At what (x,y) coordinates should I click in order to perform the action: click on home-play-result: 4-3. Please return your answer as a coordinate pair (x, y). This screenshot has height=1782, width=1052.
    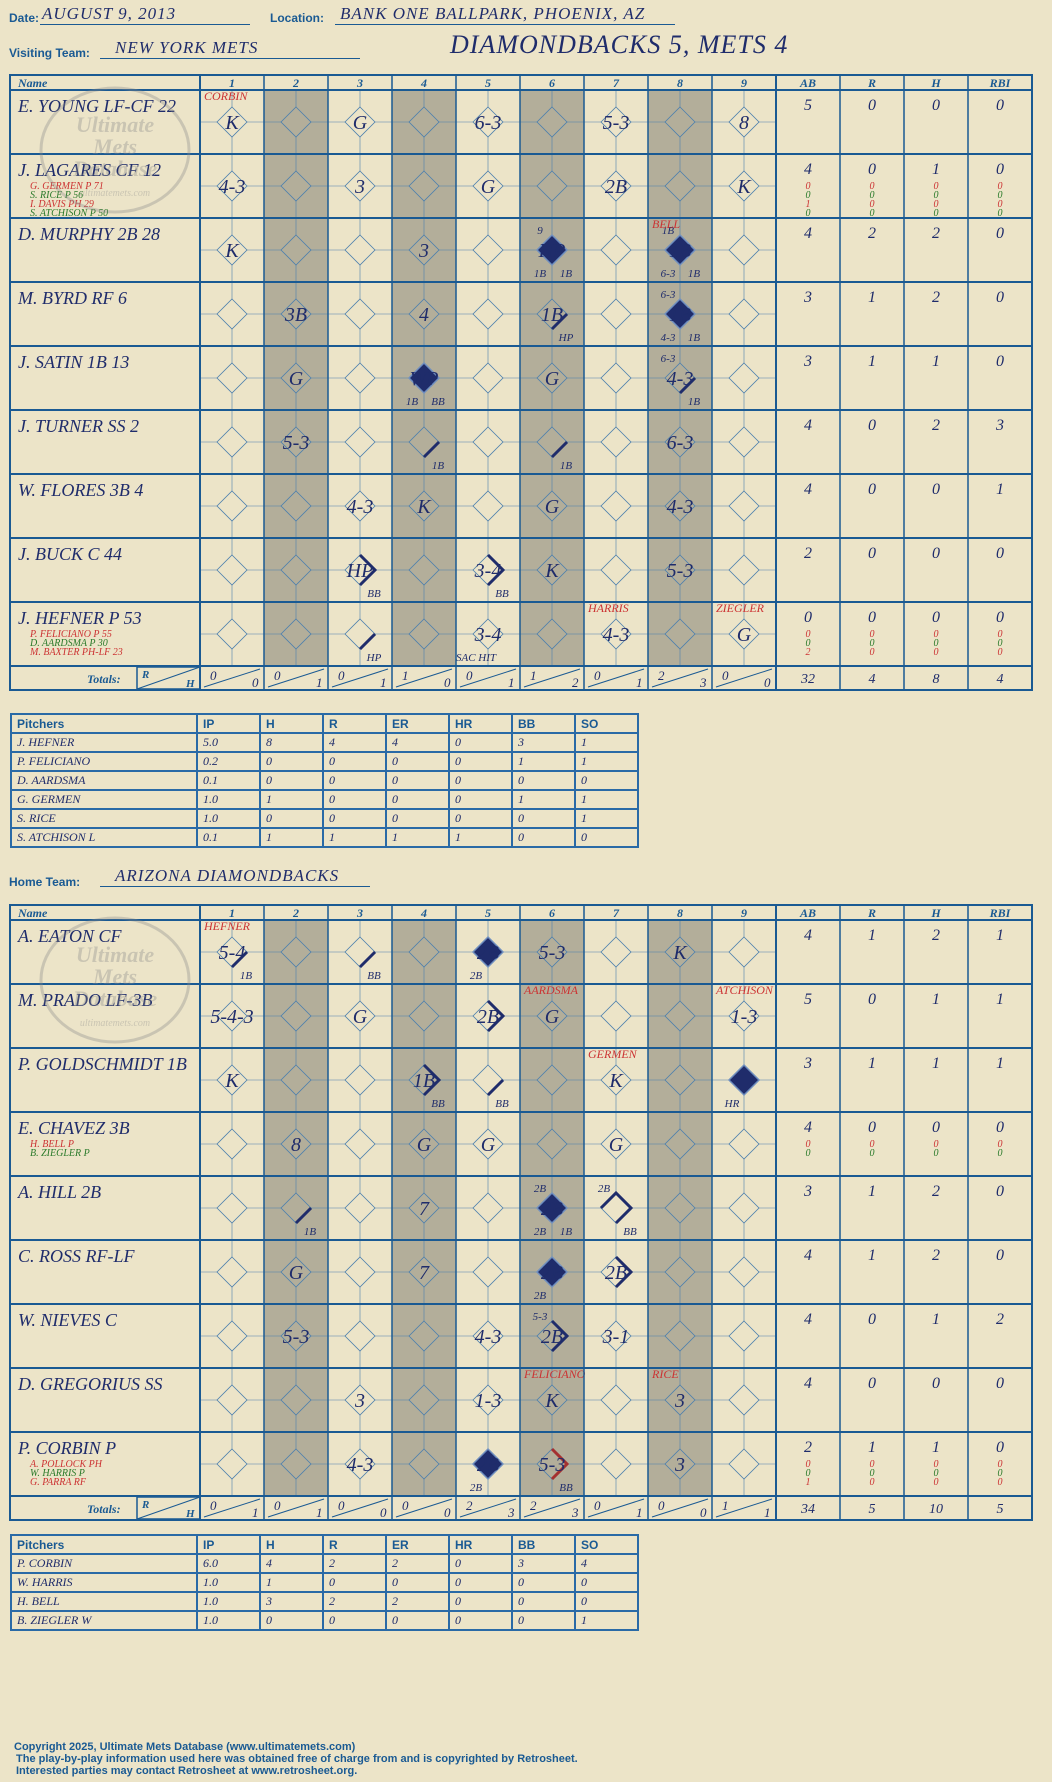
    Looking at the image, I should click on (488, 1337).